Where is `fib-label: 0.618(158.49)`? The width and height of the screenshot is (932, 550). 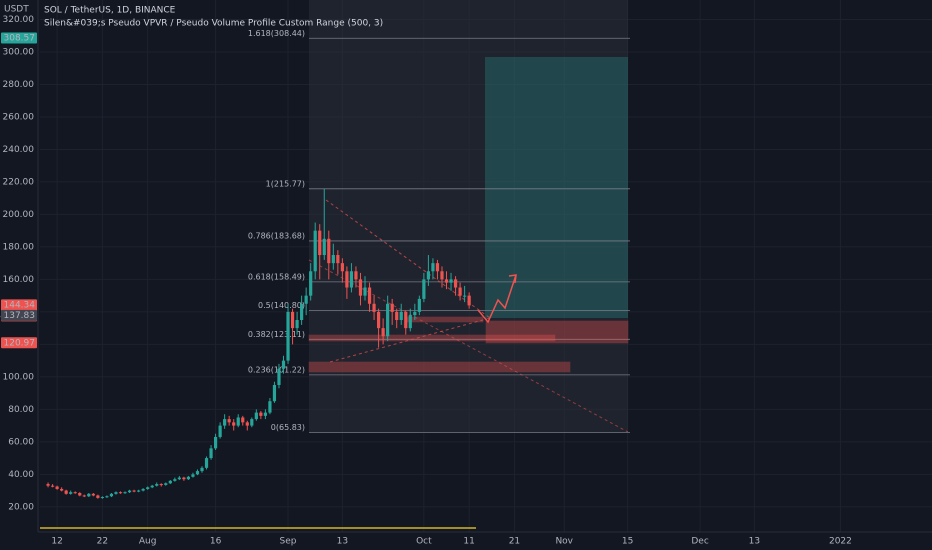 fib-label: 0.618(158.49) is located at coordinates (276, 276).